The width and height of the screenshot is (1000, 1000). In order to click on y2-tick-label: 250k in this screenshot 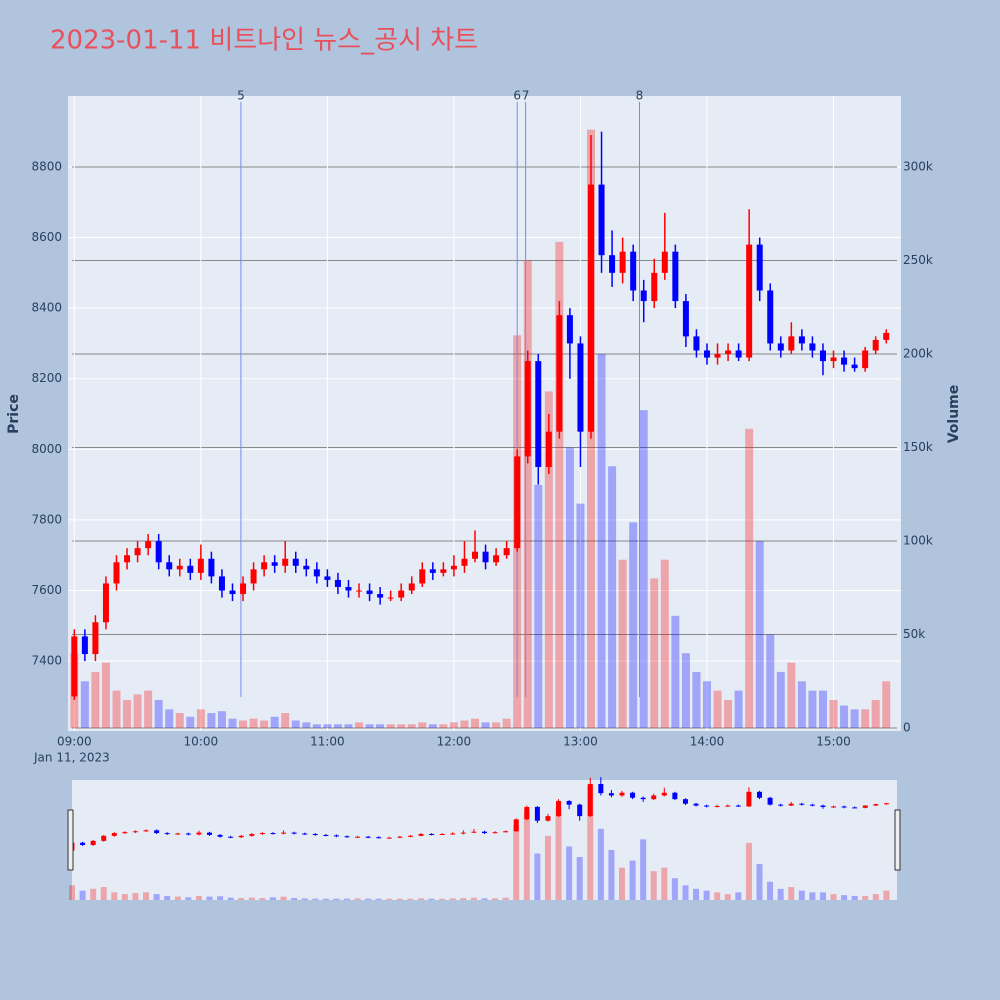, I will do `click(918, 260)`.